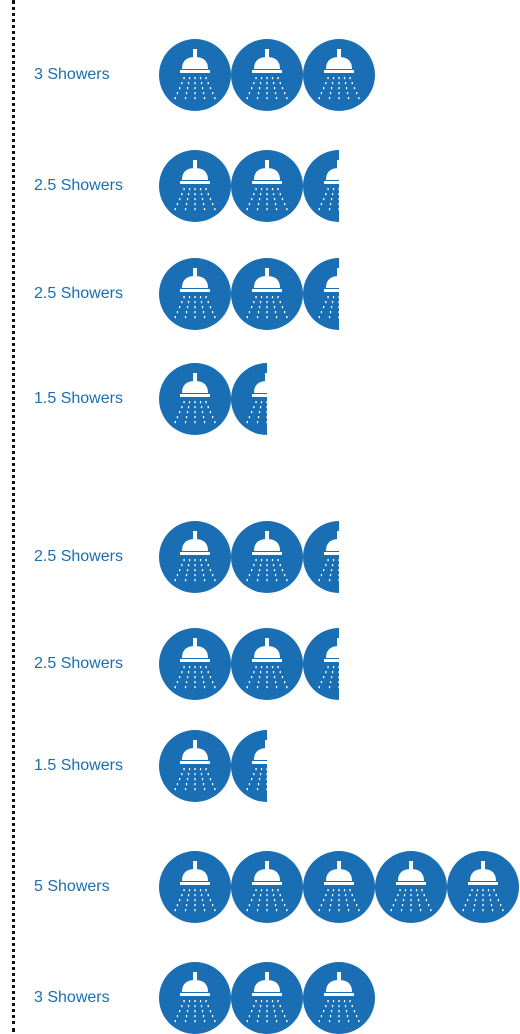  Describe the element at coordinates (72, 886) in the screenshot. I see `row-label: 5 Showers` at that location.